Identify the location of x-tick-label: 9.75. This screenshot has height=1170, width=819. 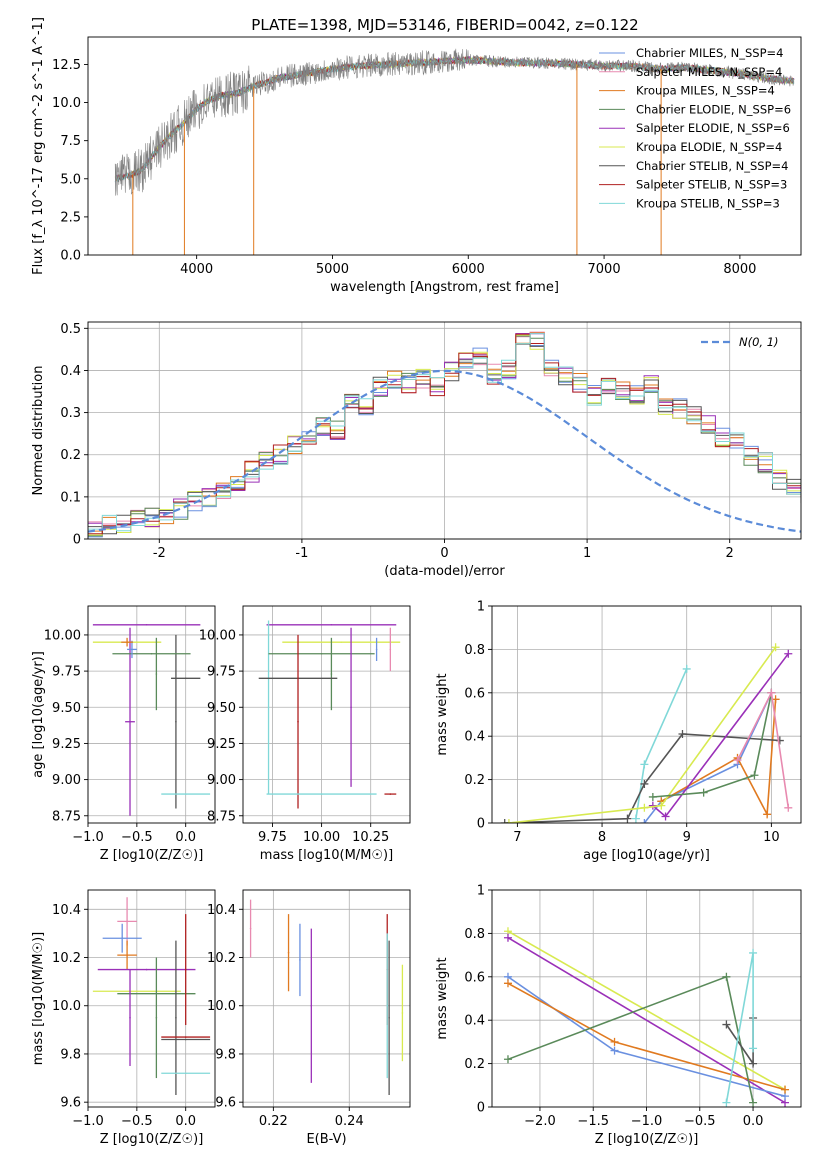
(272, 837).